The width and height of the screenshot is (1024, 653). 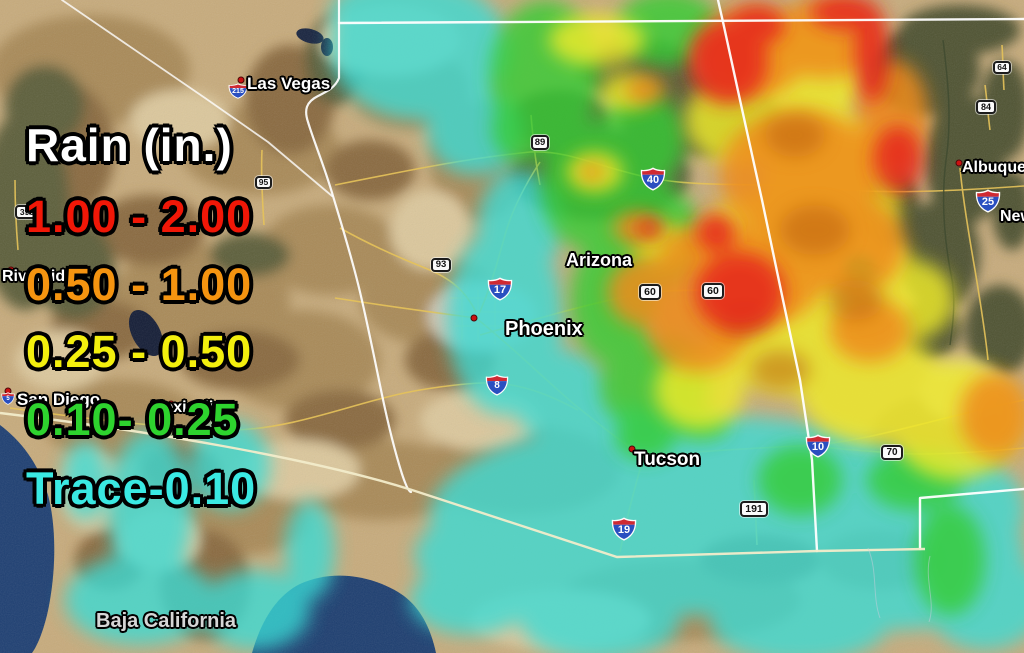 I want to click on interstate-5-shield: 5, so click(x=8, y=398).